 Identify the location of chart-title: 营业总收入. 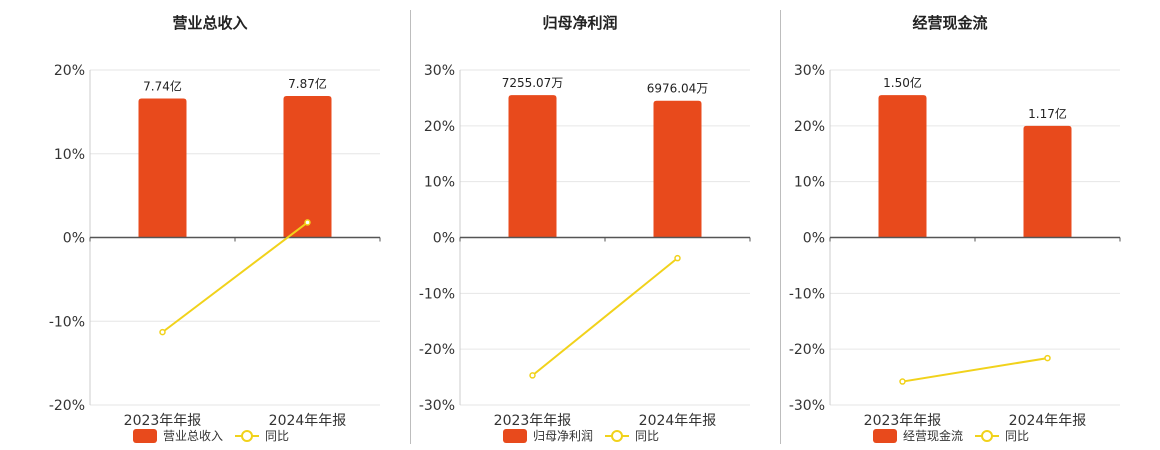
(209, 23).